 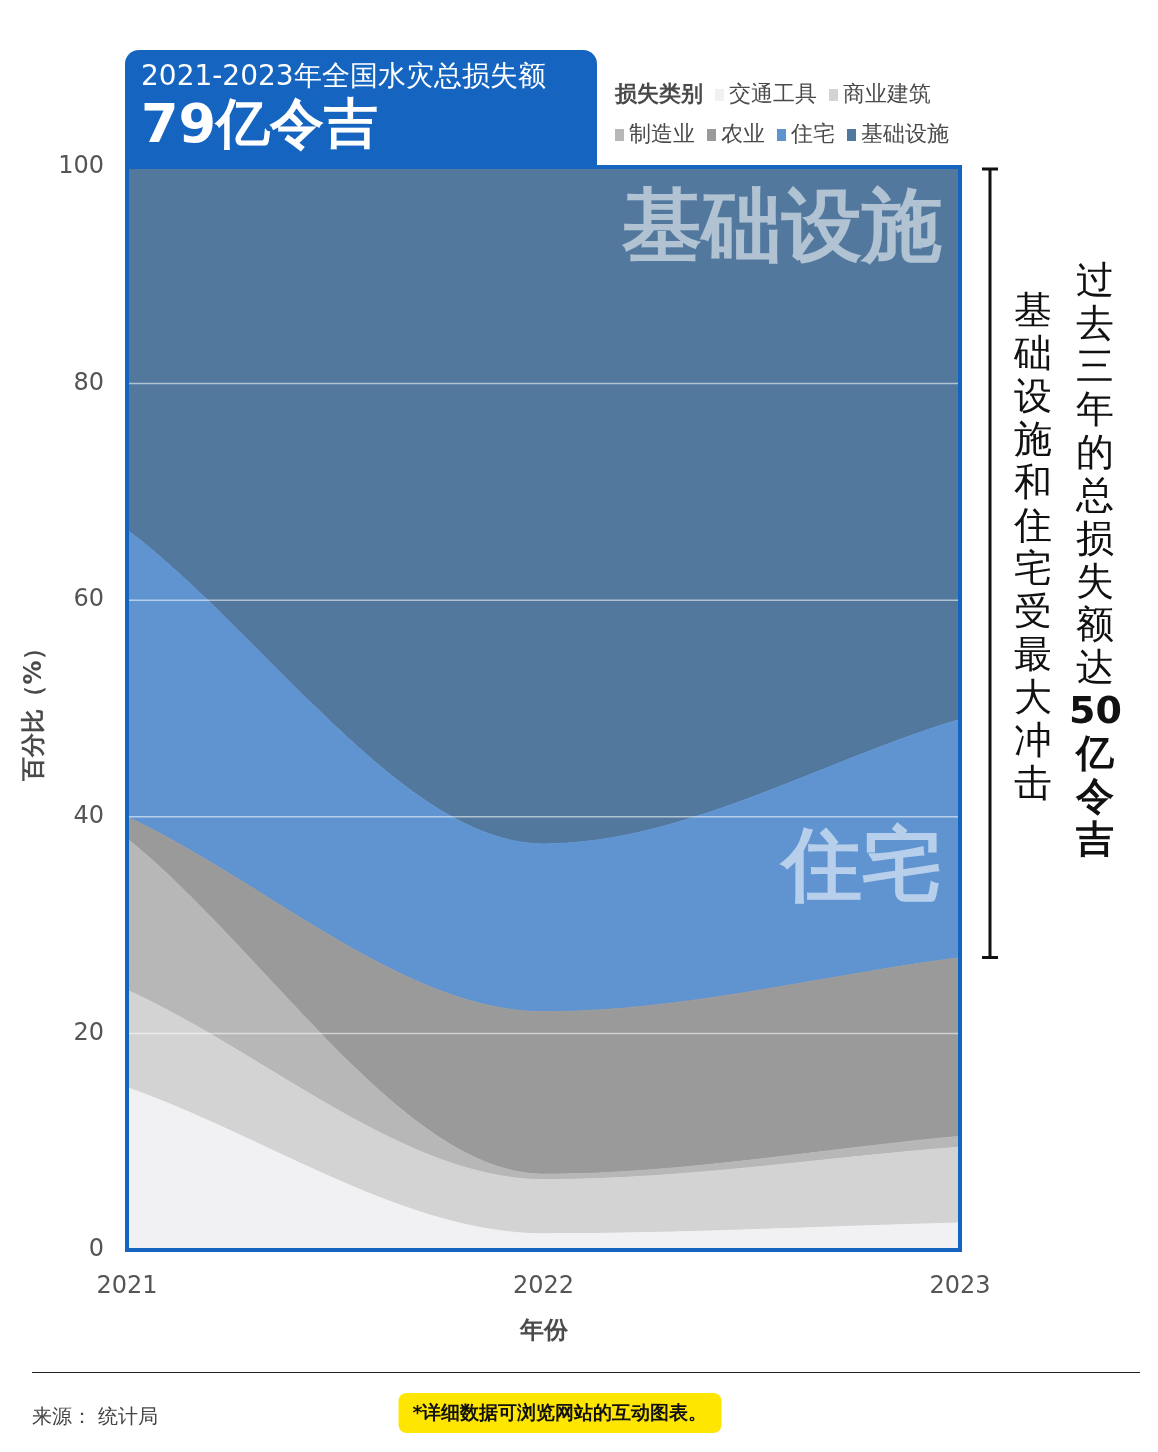 What do you see at coordinates (344, 76) in the screenshot?
I see `chart-title: 2021-2023年全国水灾总损失额` at bounding box center [344, 76].